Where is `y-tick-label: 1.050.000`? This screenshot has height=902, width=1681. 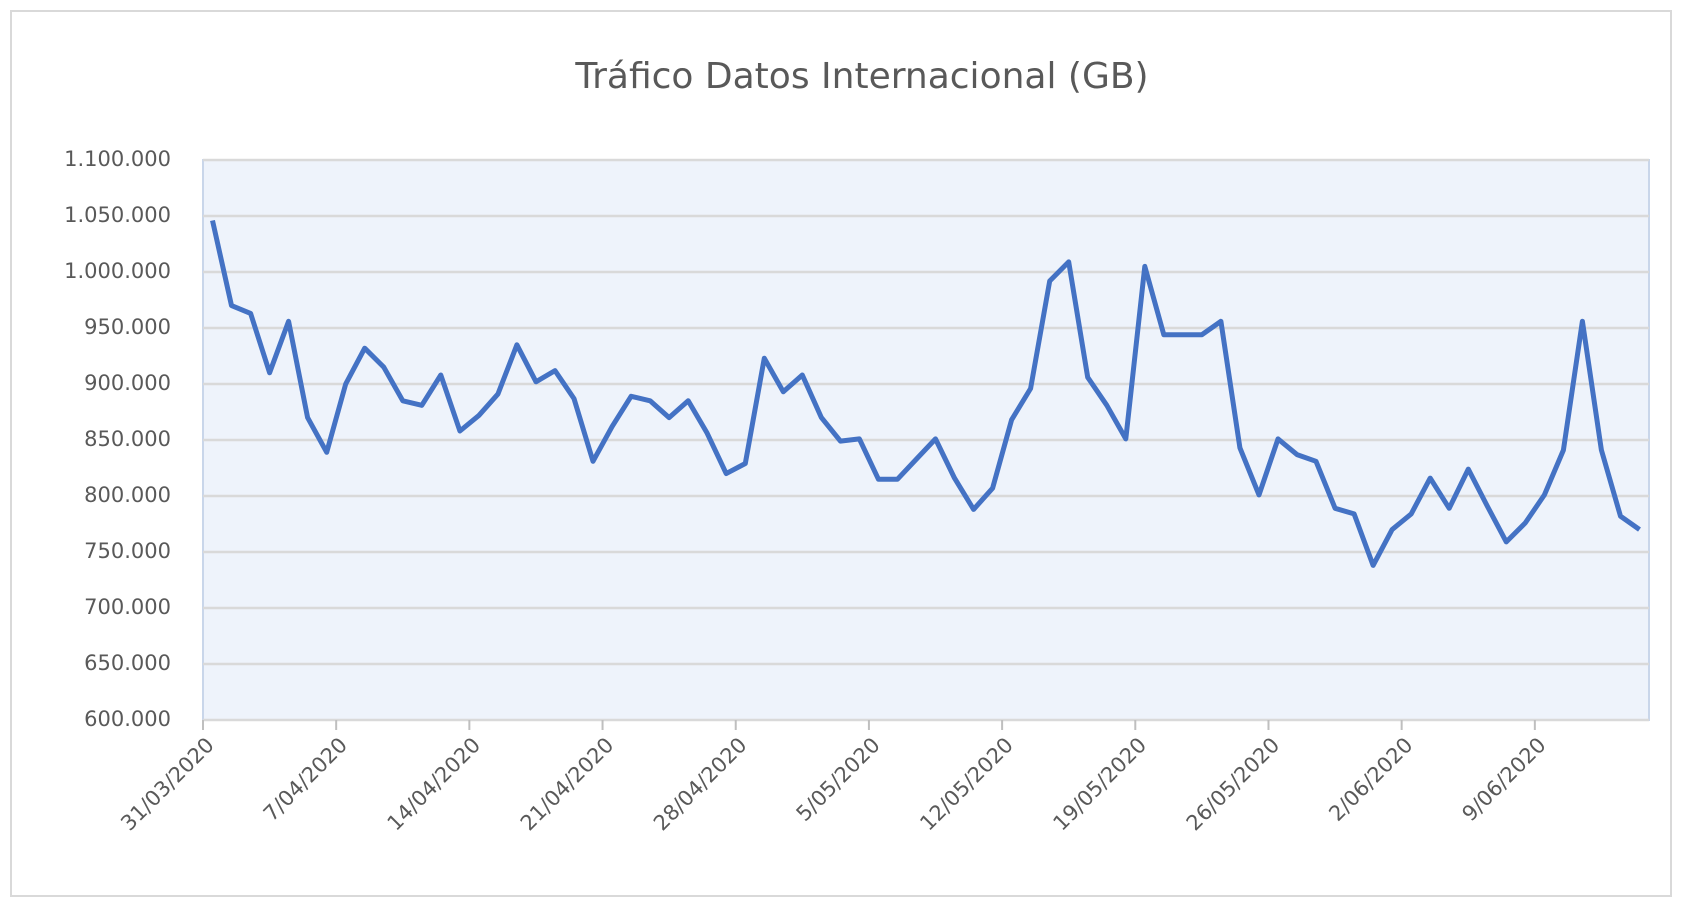 y-tick-label: 1.050.000 is located at coordinates (117, 215).